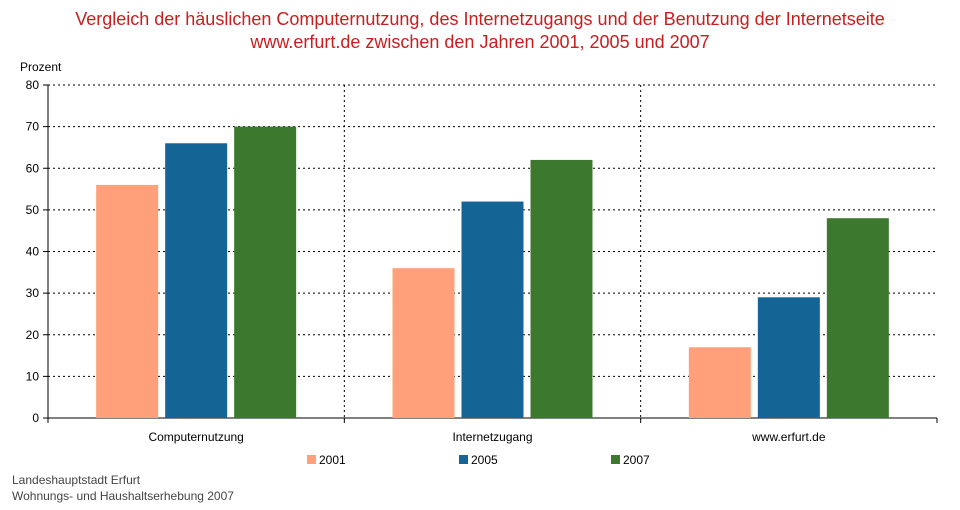 The height and width of the screenshot is (510, 960). What do you see at coordinates (195, 437) in the screenshot?
I see `x-tick-label: Computernutzung` at bounding box center [195, 437].